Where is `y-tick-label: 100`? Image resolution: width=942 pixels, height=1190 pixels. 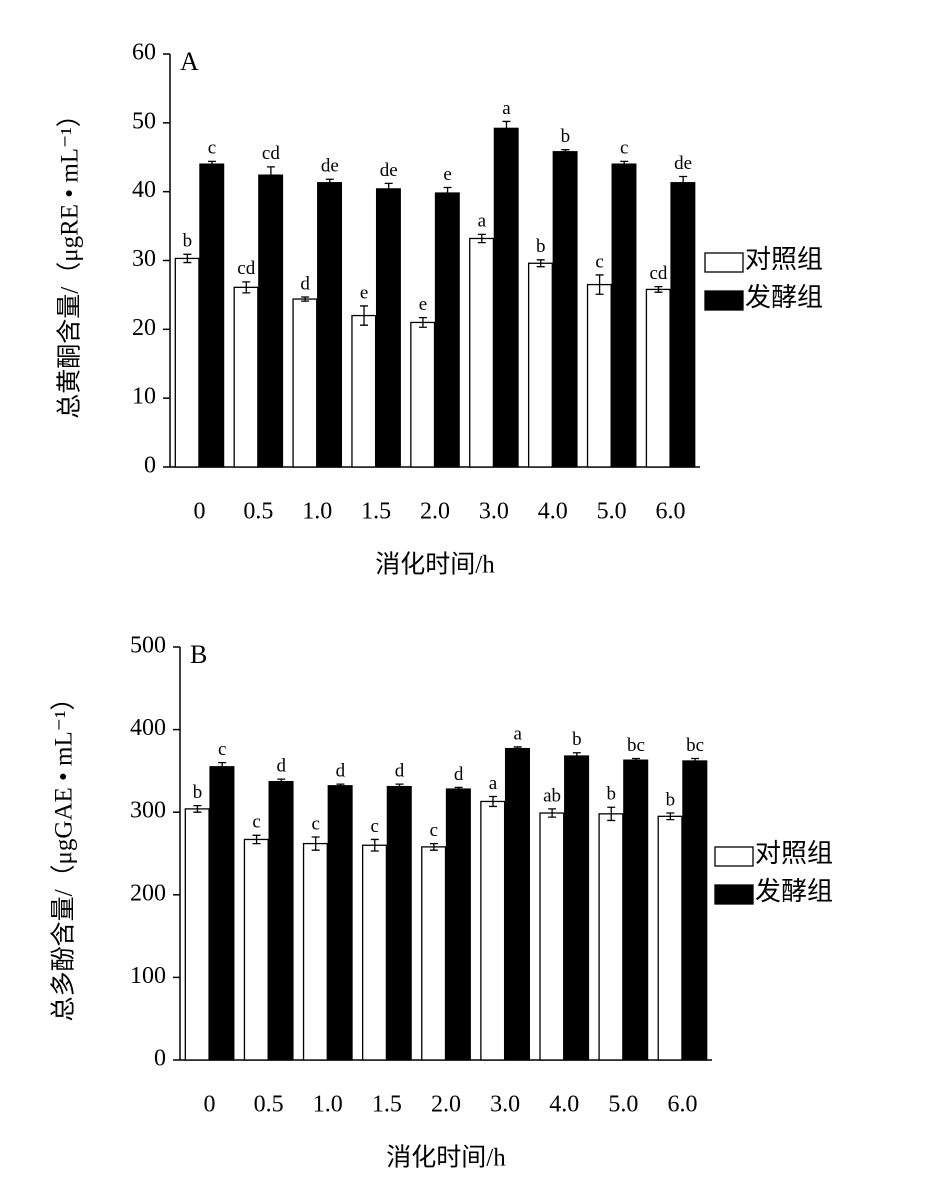 y-tick-label: 100 is located at coordinates (148, 976).